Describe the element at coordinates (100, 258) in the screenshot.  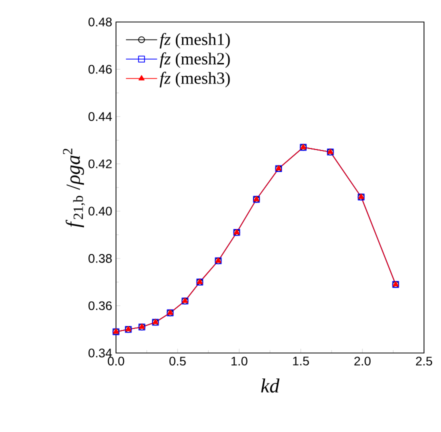
I see `y-tick-label: 0.38` at that location.